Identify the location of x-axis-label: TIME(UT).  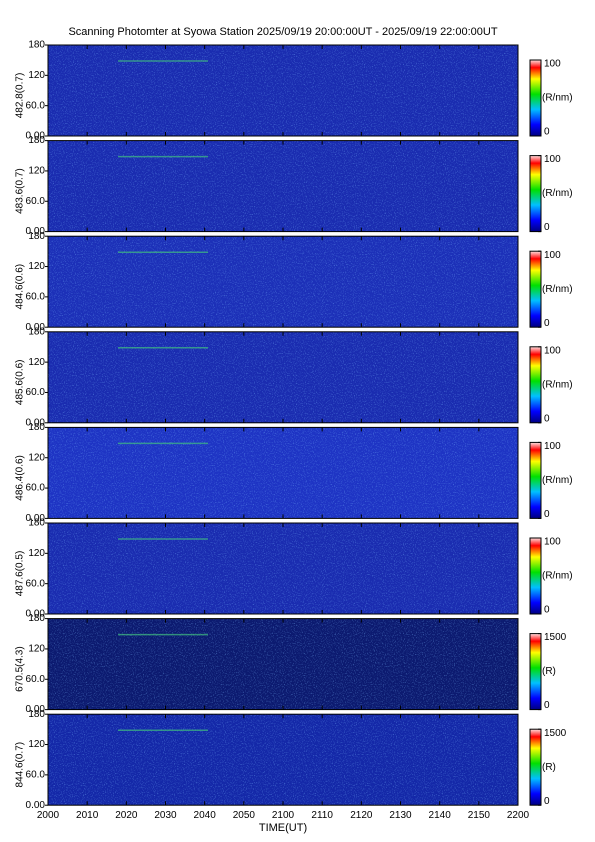
(283, 828).